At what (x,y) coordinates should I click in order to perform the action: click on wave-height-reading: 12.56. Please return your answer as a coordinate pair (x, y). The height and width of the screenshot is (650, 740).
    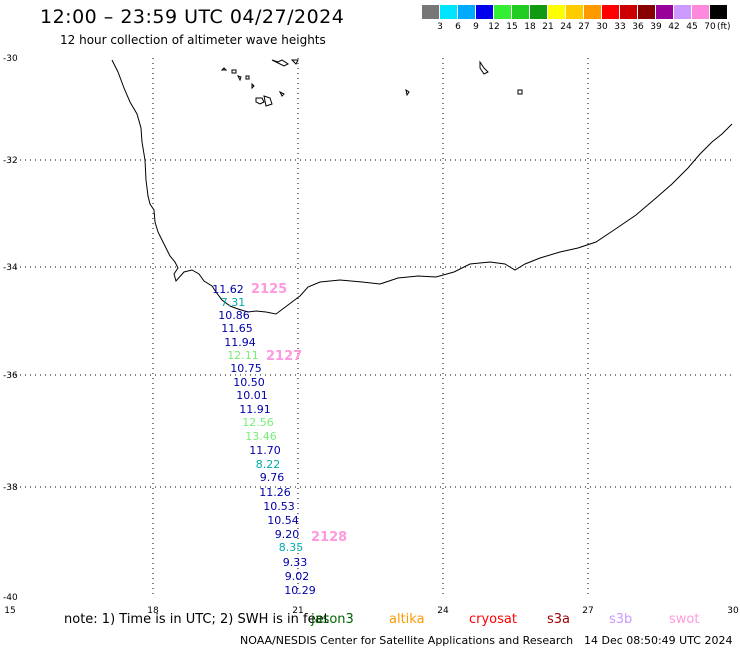
    Looking at the image, I should click on (258, 422).